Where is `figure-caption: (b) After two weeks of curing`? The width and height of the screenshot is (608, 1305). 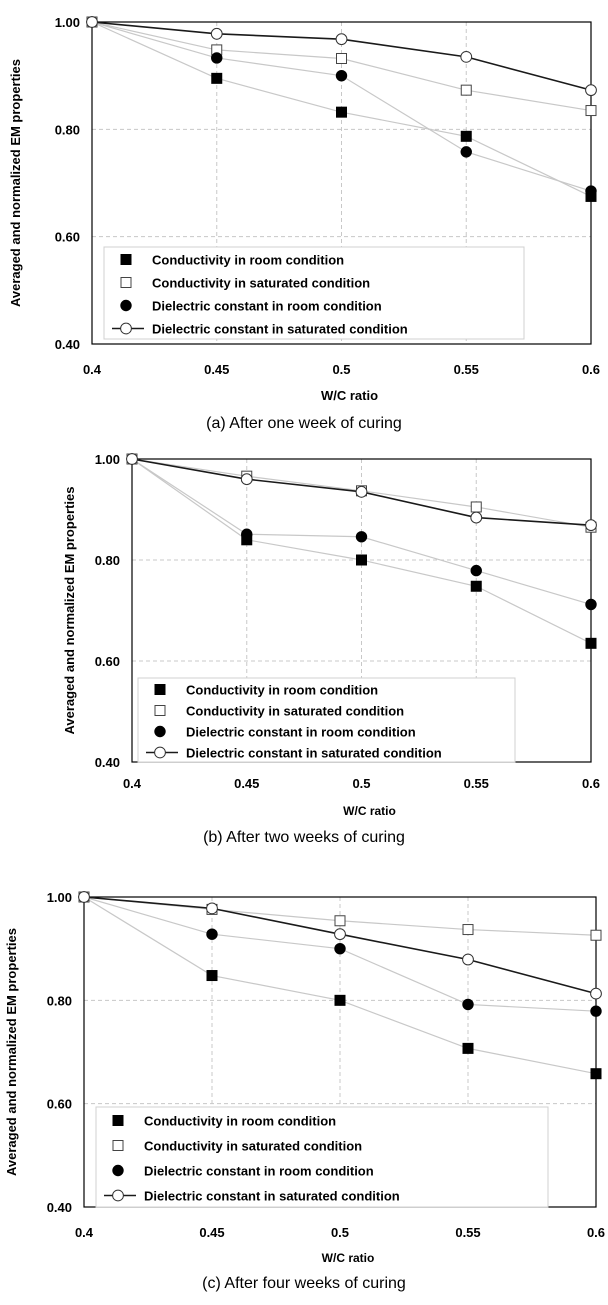
figure-caption: (b) After two weeks of curing is located at coordinates (304, 837).